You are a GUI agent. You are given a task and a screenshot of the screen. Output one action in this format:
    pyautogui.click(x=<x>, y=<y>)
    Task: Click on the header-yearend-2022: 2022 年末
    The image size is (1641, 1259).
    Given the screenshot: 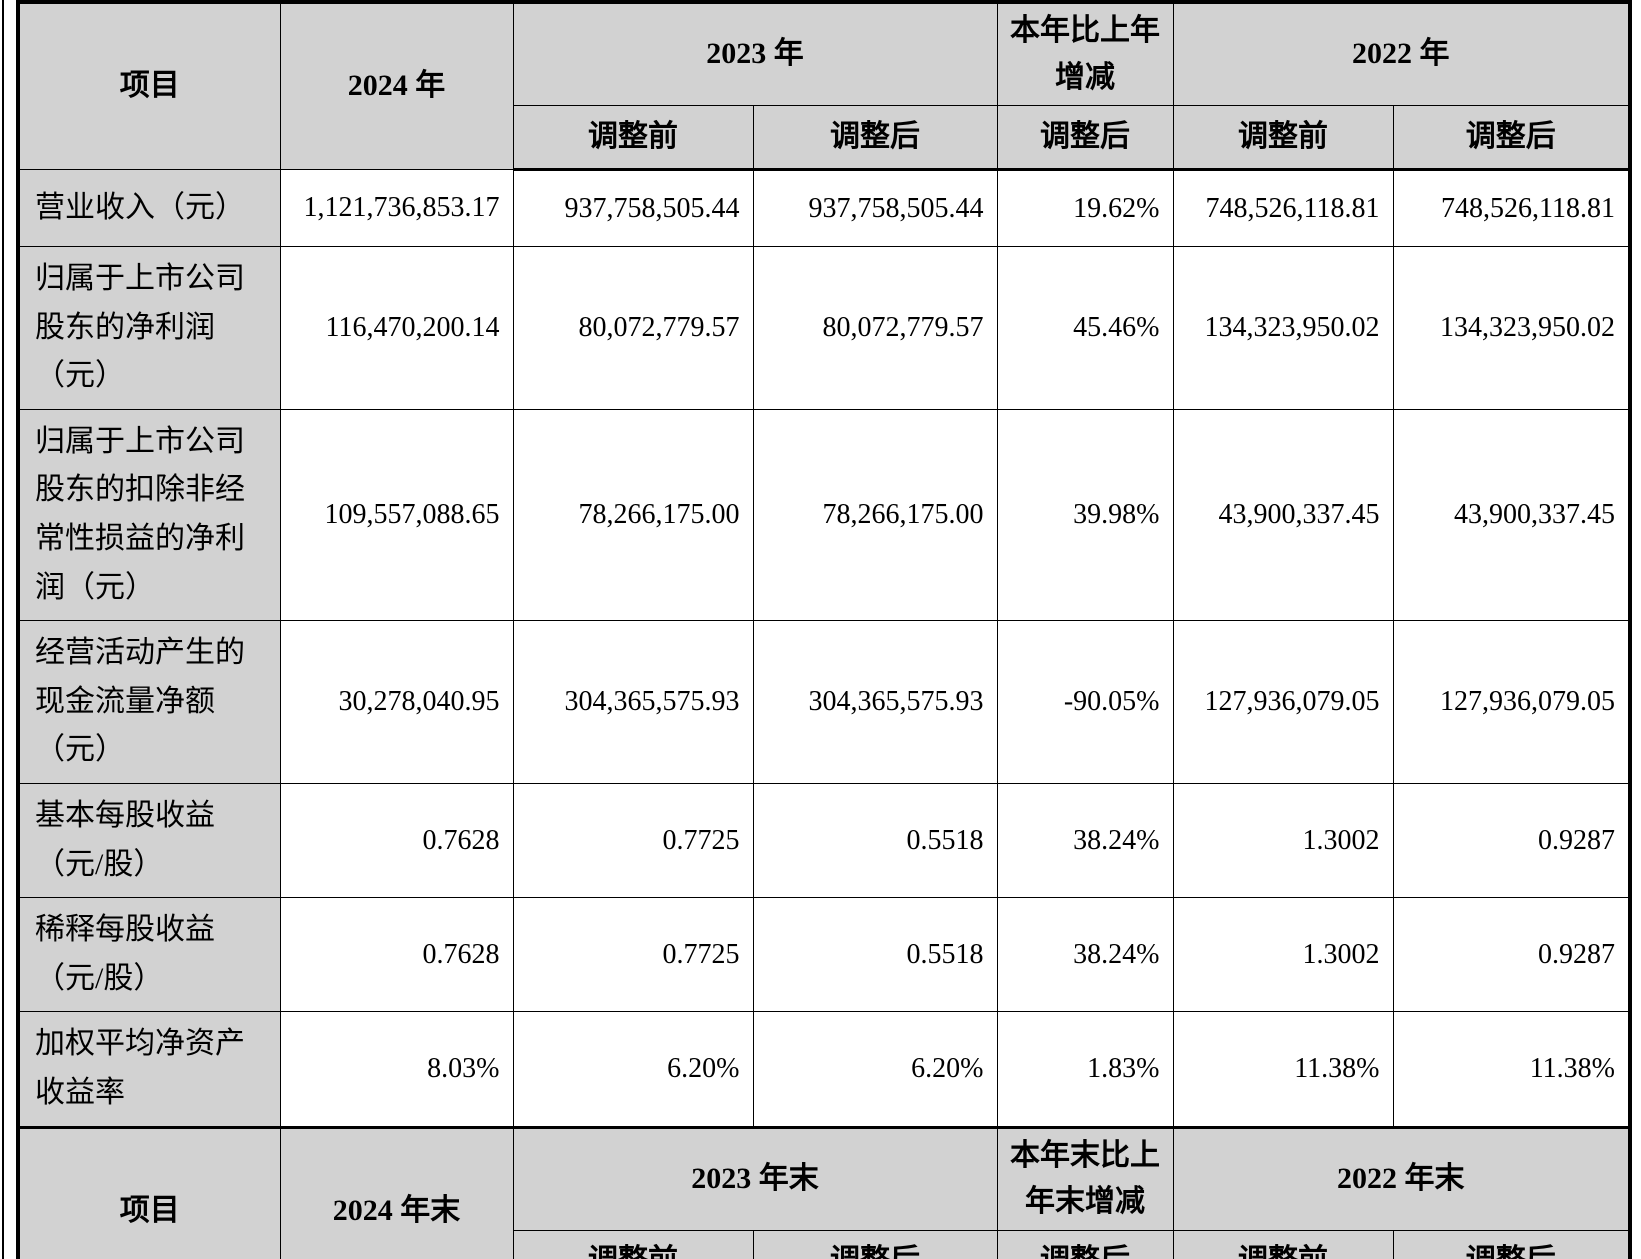 What is the action you would take?
    pyautogui.click(x=1401, y=1178)
    